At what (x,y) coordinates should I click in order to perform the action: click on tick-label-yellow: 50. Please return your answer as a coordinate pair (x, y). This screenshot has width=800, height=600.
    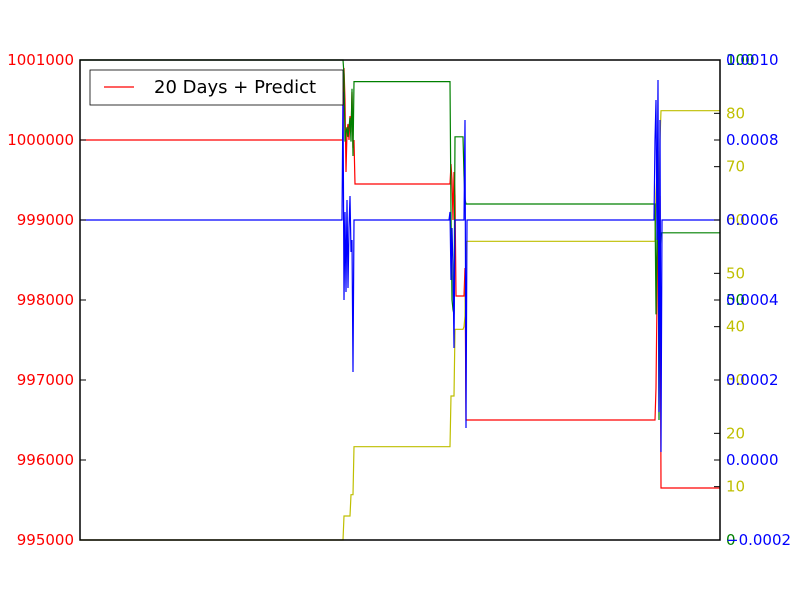
    Looking at the image, I should click on (735, 273).